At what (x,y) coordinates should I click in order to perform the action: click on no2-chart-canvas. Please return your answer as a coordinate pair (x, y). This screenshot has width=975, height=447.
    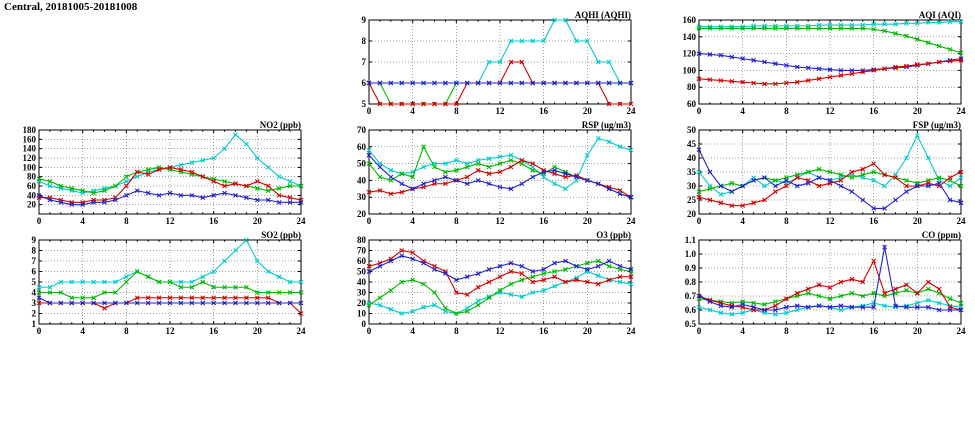
    Looking at the image, I should click on (160, 175).